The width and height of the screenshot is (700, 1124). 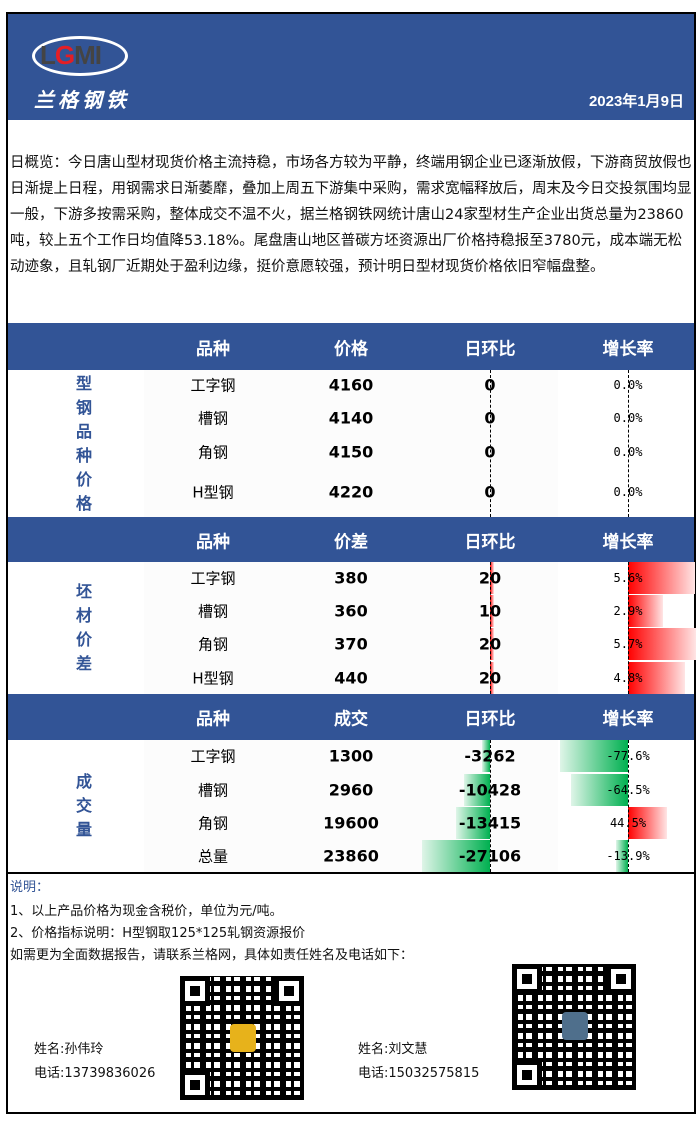 I want to click on contact-2-name: 姓名:刘文慧, so click(x=393, y=1049).